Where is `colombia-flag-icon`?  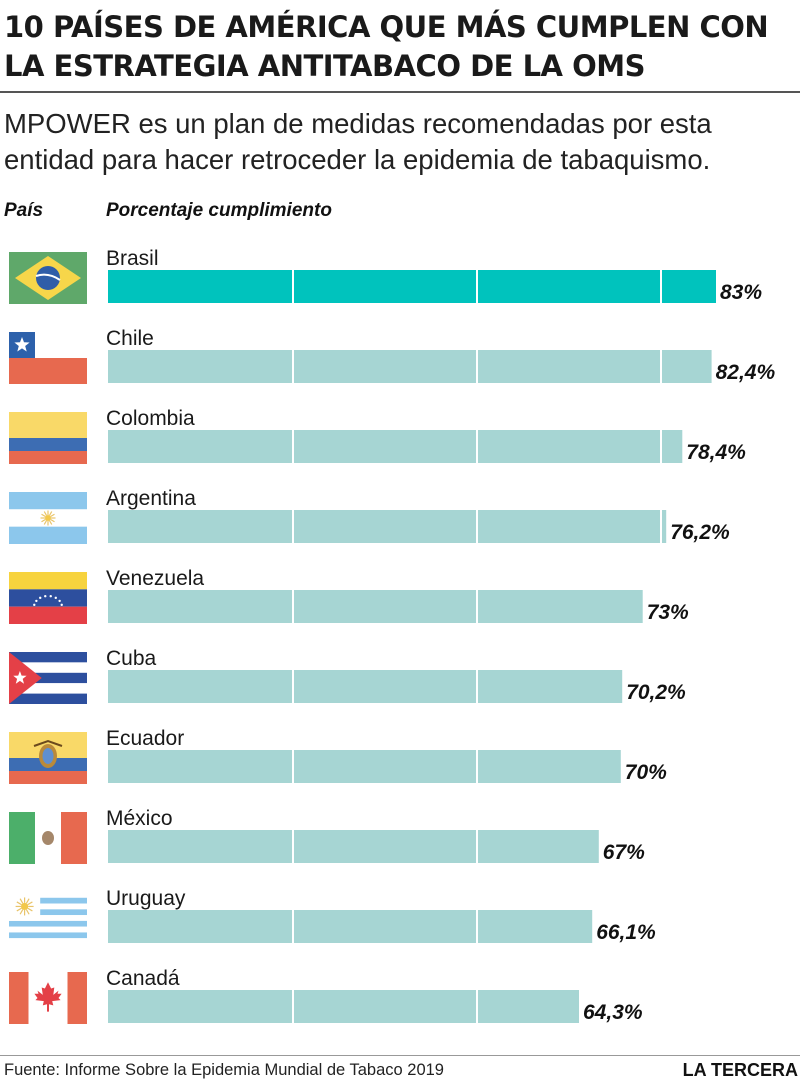
colombia-flag-icon is located at coordinates (48, 438).